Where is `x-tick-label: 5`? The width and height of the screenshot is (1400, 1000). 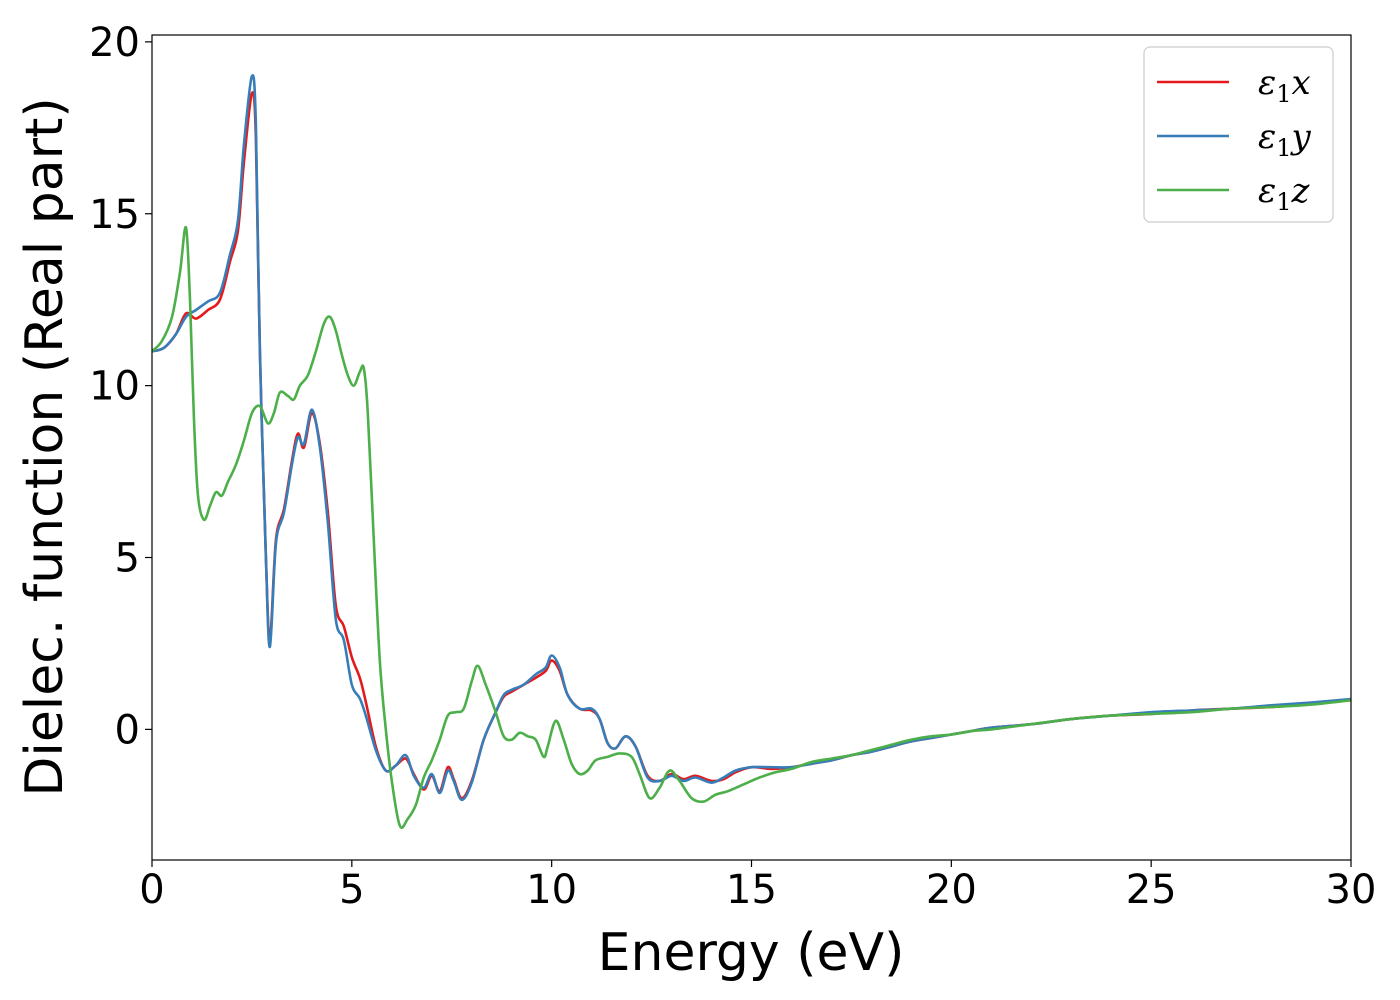 x-tick-label: 5 is located at coordinates (351, 890).